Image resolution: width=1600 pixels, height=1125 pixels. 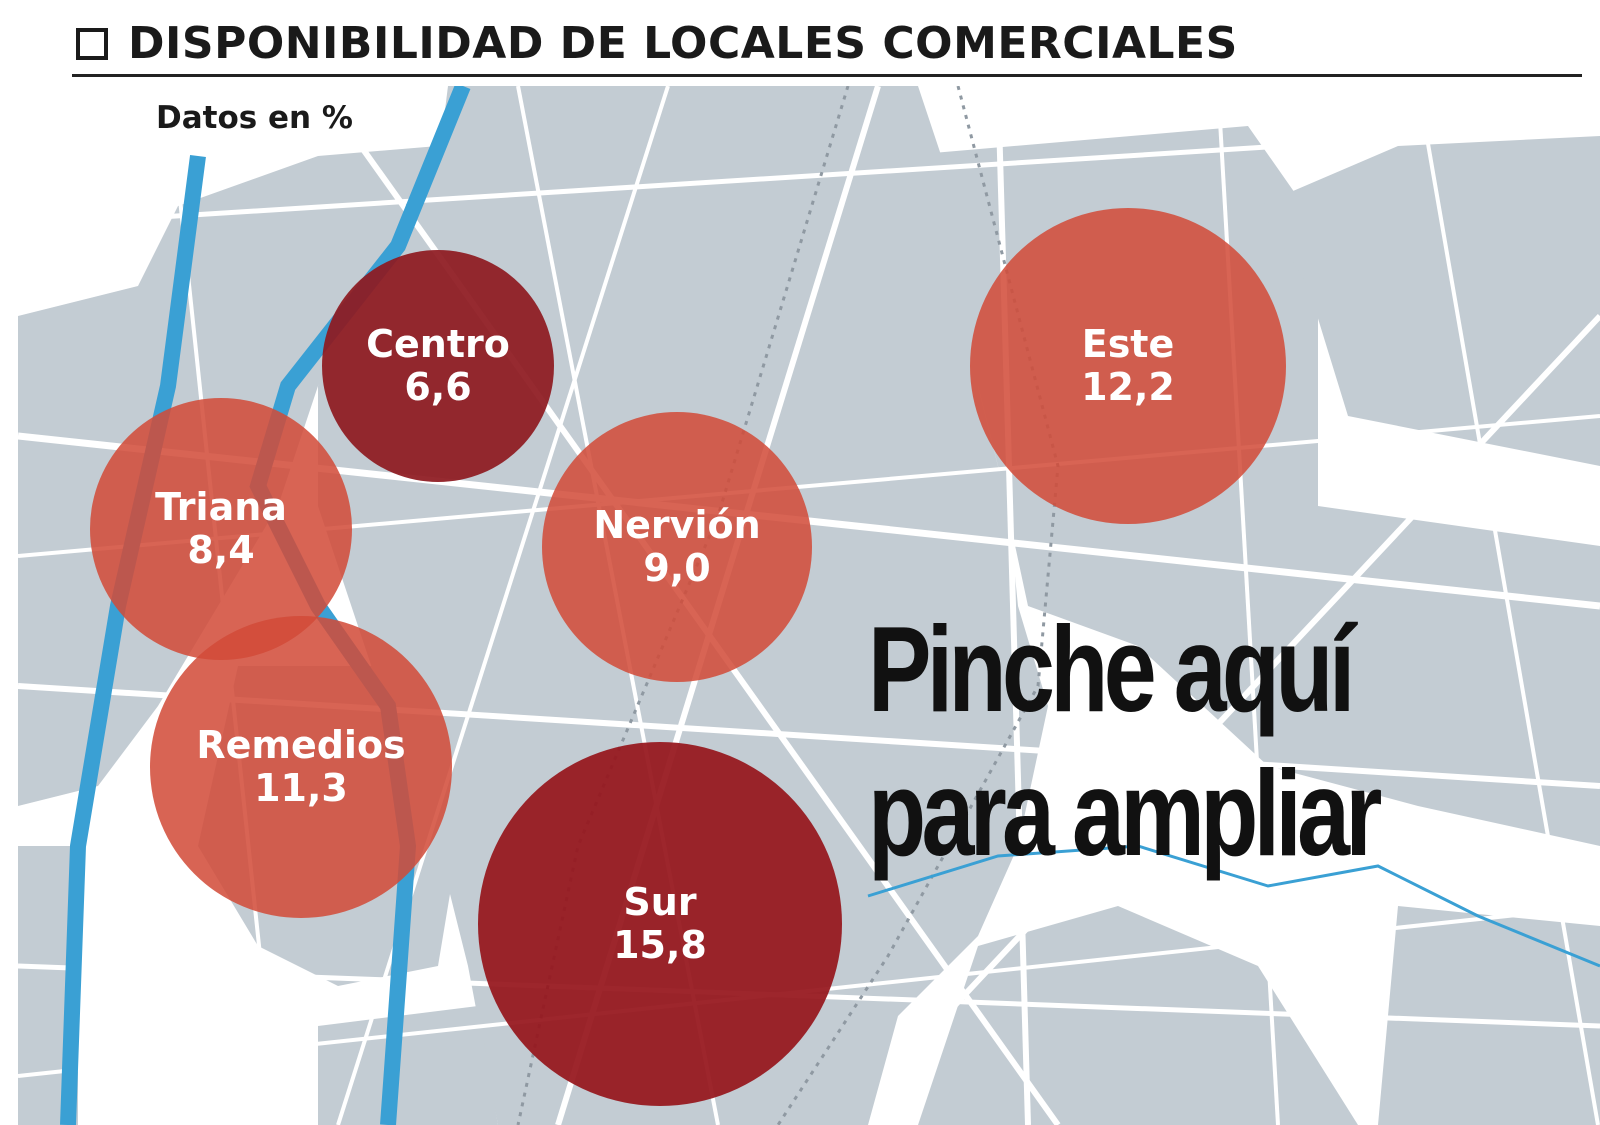 What do you see at coordinates (438, 344) in the screenshot?
I see `zone-name: Centro` at bounding box center [438, 344].